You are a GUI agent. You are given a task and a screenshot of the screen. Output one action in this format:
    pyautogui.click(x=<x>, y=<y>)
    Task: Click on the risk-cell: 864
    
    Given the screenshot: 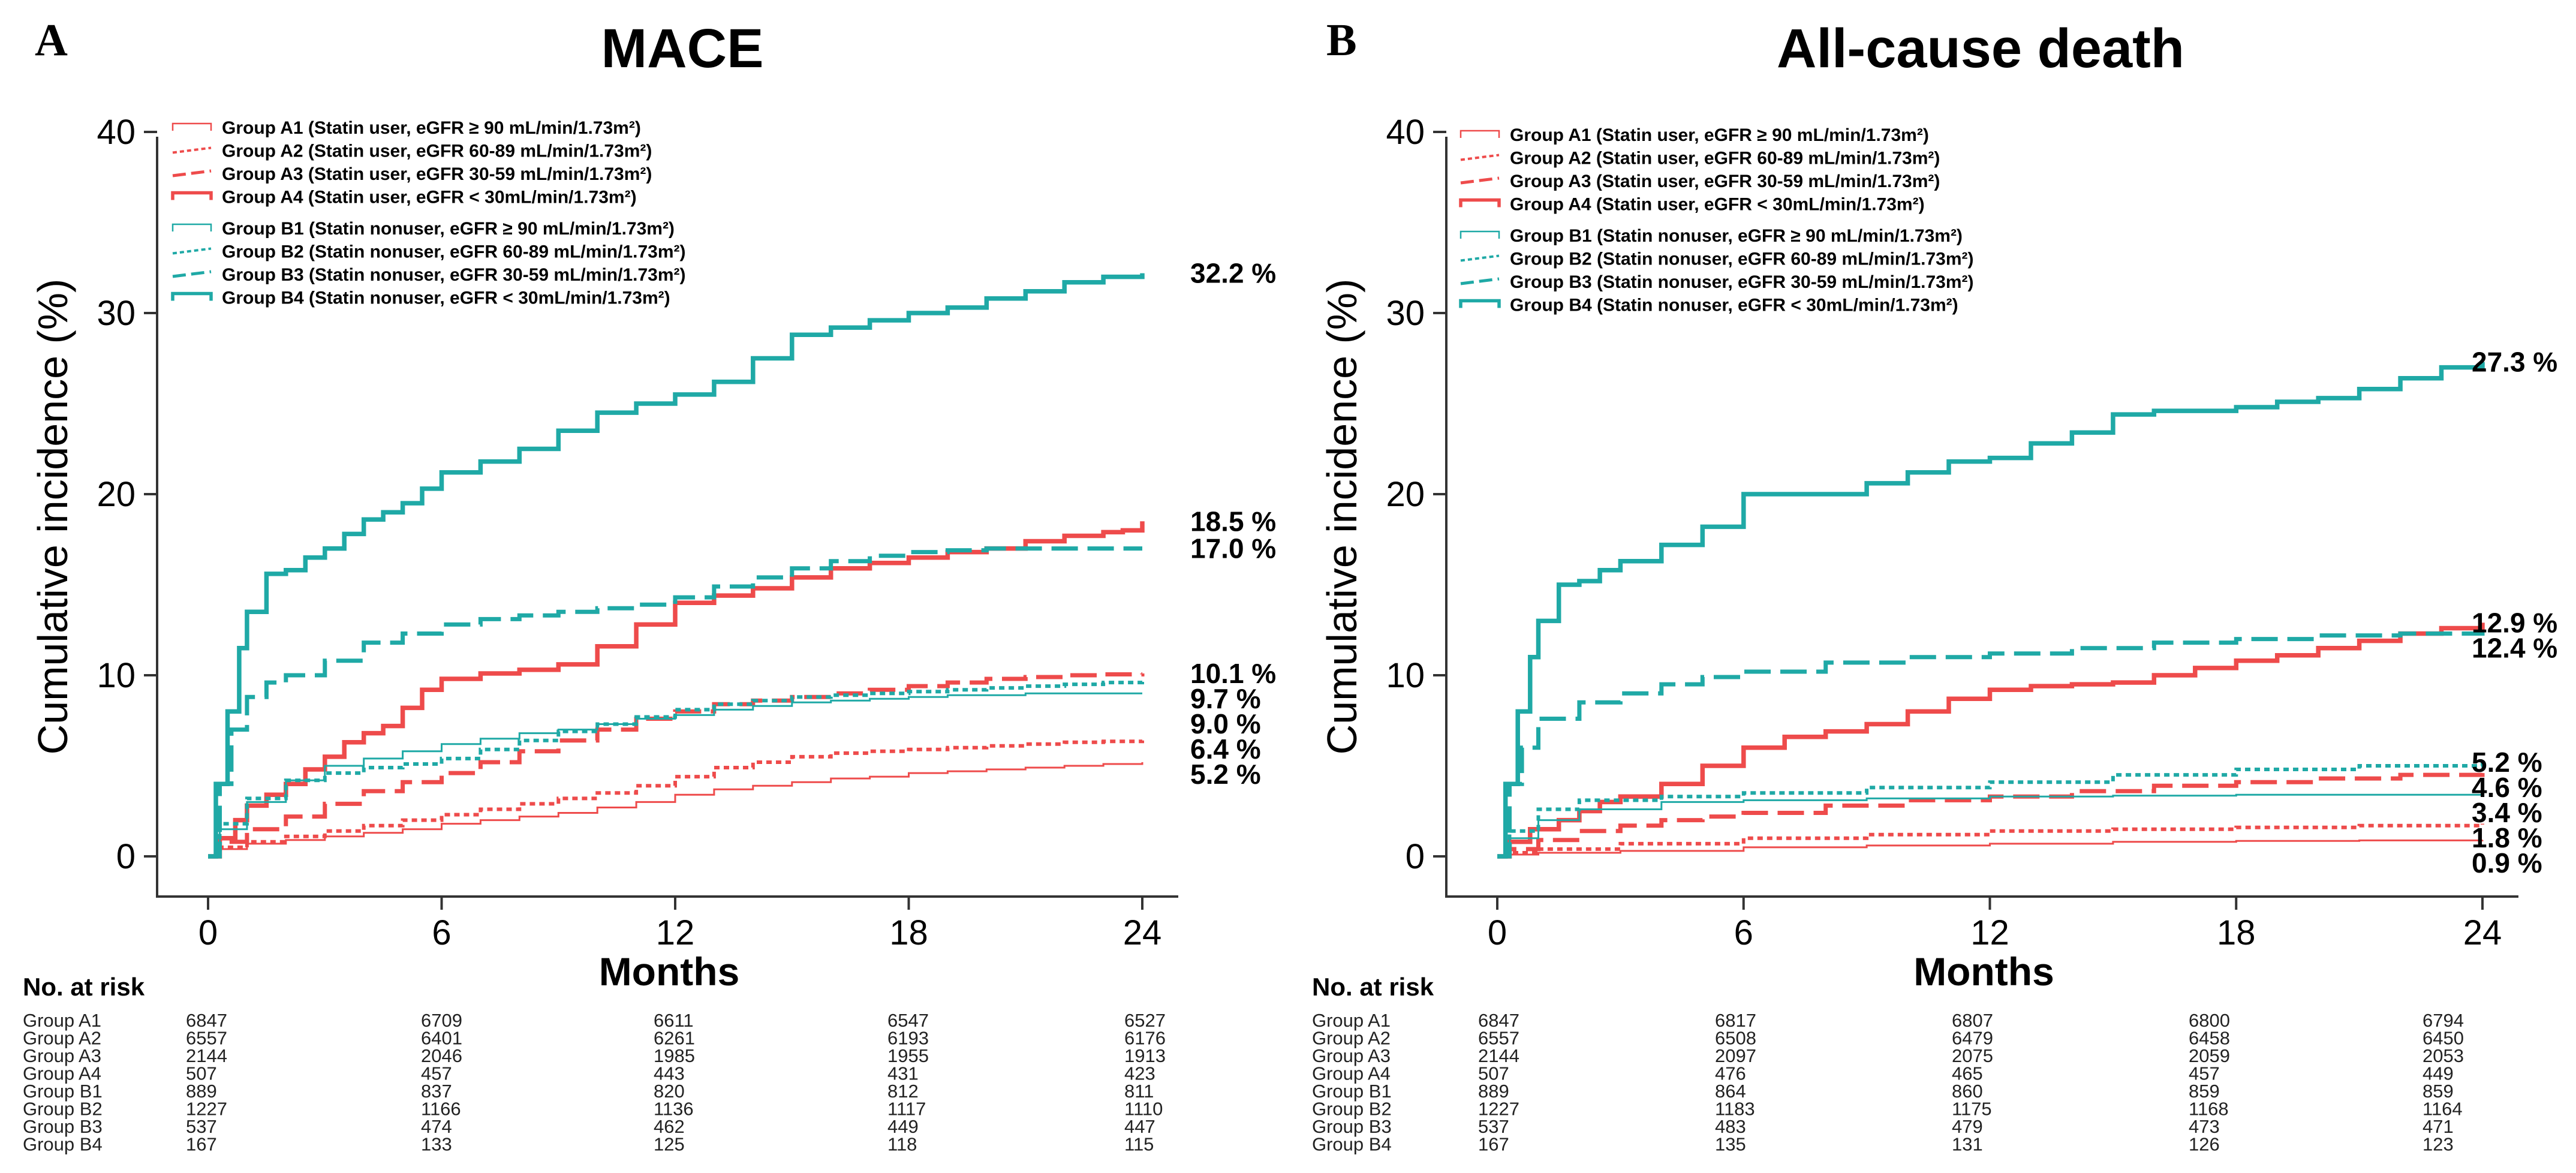 What is the action you would take?
    pyautogui.click(x=1730, y=1091)
    